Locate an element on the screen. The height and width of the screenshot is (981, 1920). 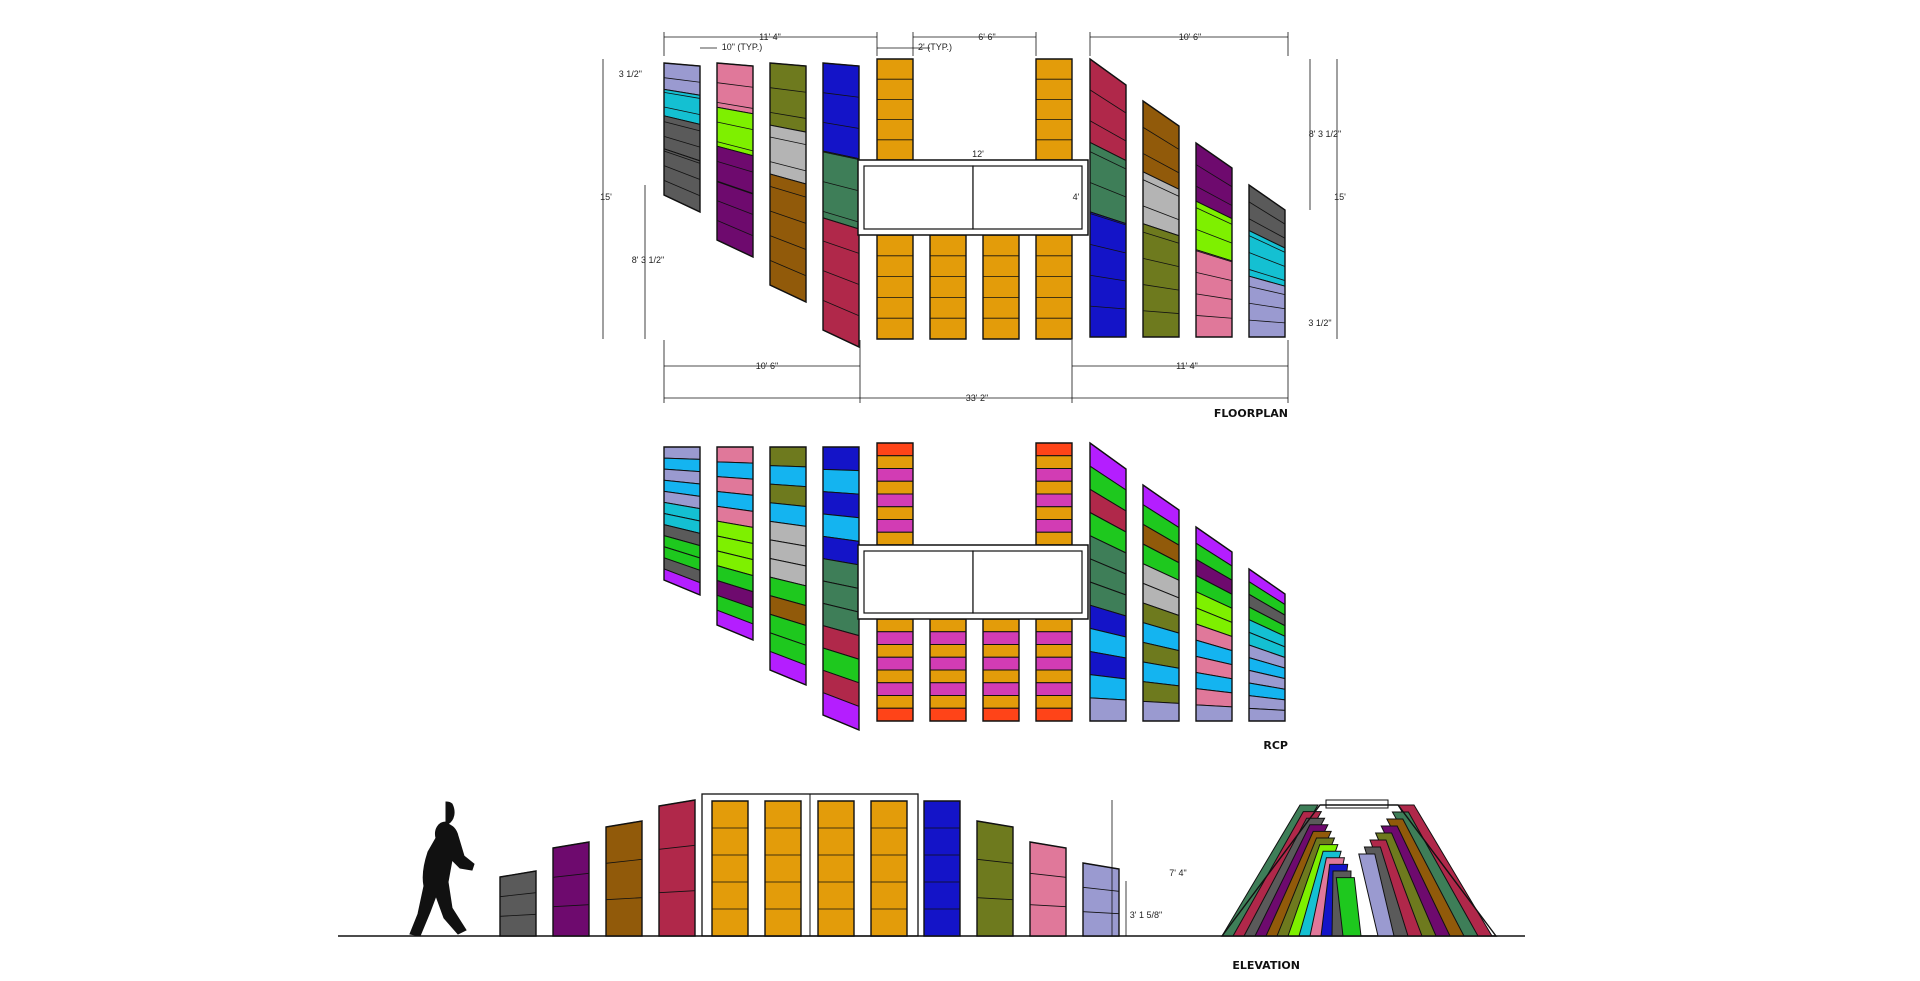
floorplan-drawing is located at coordinates (974, 203).